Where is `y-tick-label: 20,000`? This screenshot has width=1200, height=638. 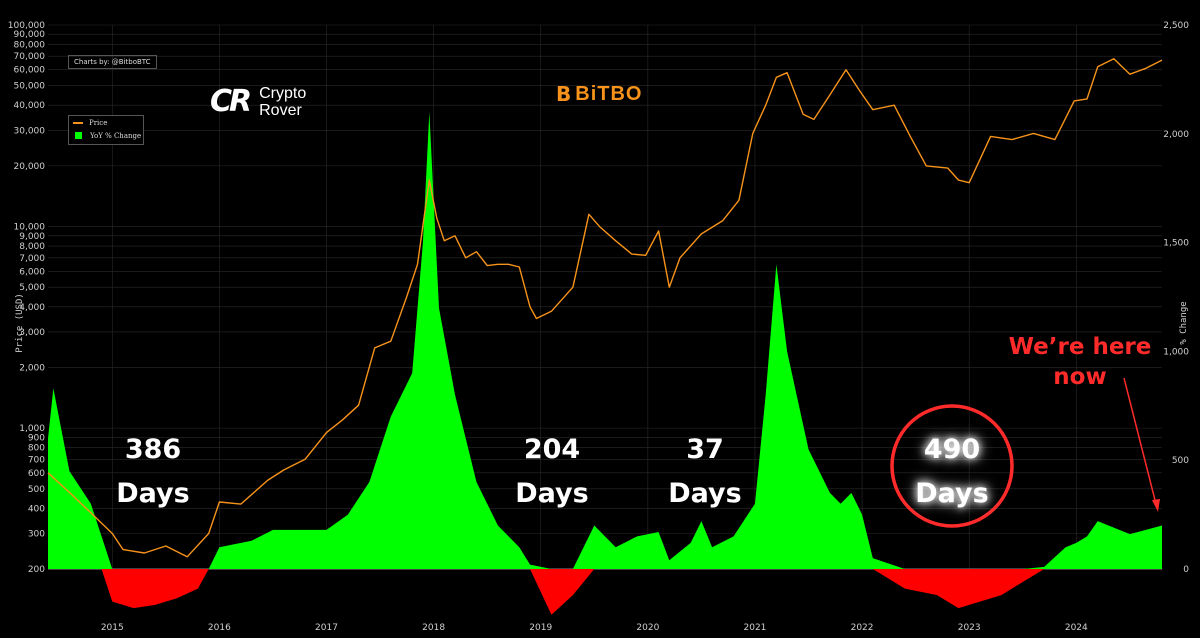 y-tick-label: 20,000 is located at coordinates (30, 167).